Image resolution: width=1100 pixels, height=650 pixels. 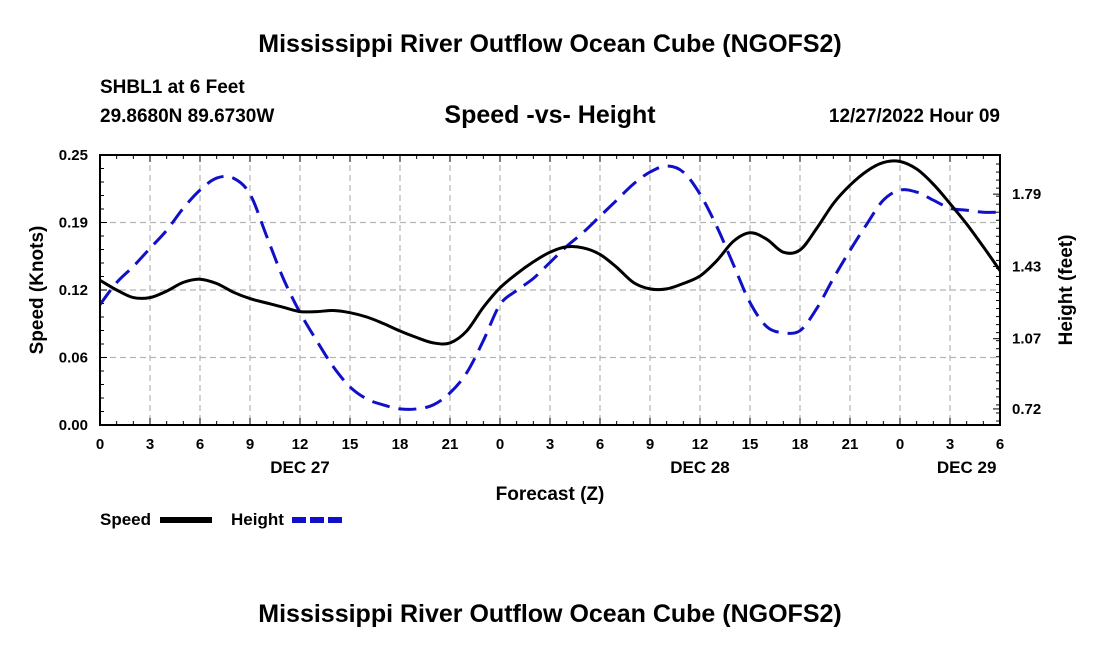 I want to click on legend: Speed Height, so click(x=221, y=519).